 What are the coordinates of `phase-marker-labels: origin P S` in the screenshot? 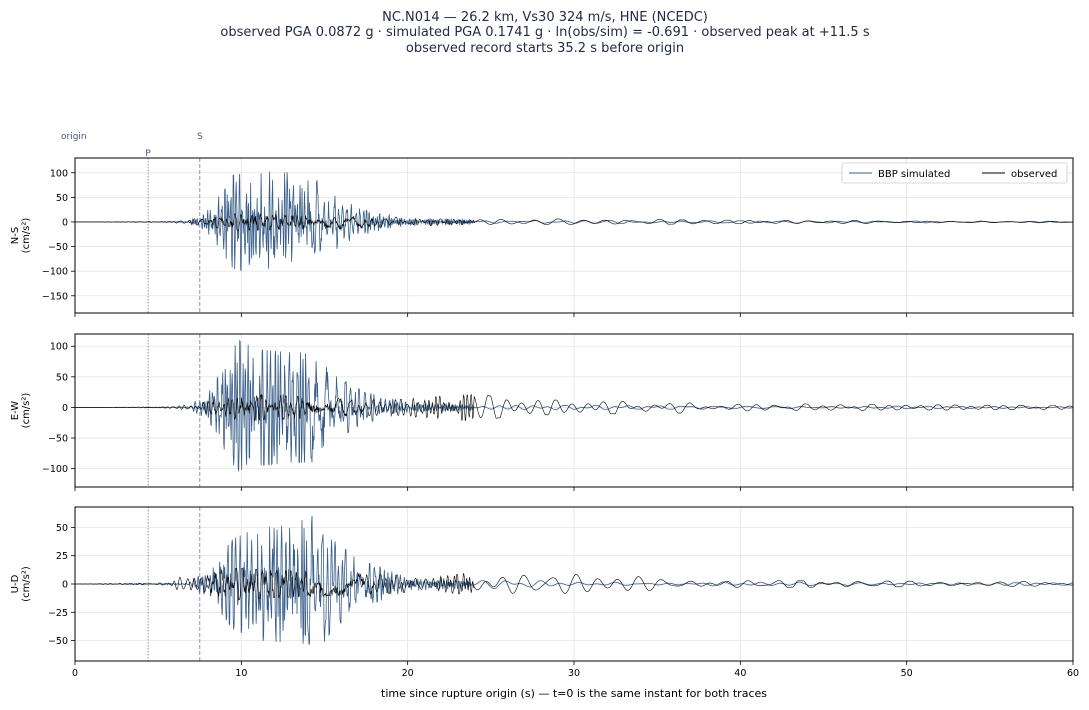 It's located at (132, 145).